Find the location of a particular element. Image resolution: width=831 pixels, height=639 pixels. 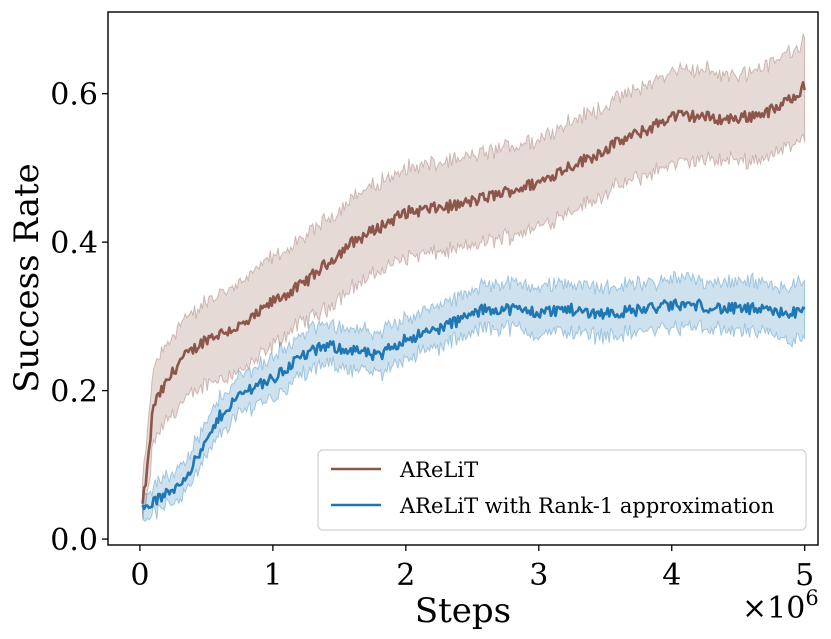

y-axis-ticks: 0.0 0.2 0.4 0.6 is located at coordinates (79, 318).